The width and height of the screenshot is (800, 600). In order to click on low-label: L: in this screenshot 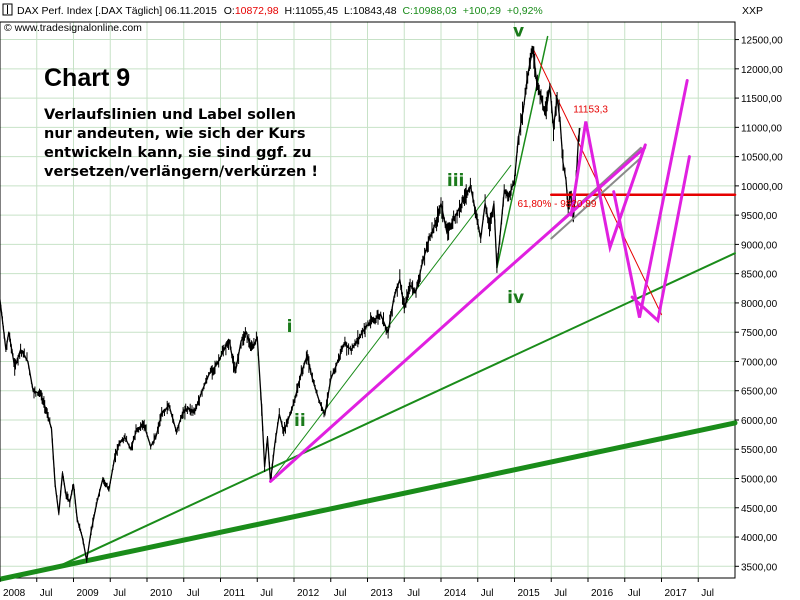, I will do `click(348, 11)`.